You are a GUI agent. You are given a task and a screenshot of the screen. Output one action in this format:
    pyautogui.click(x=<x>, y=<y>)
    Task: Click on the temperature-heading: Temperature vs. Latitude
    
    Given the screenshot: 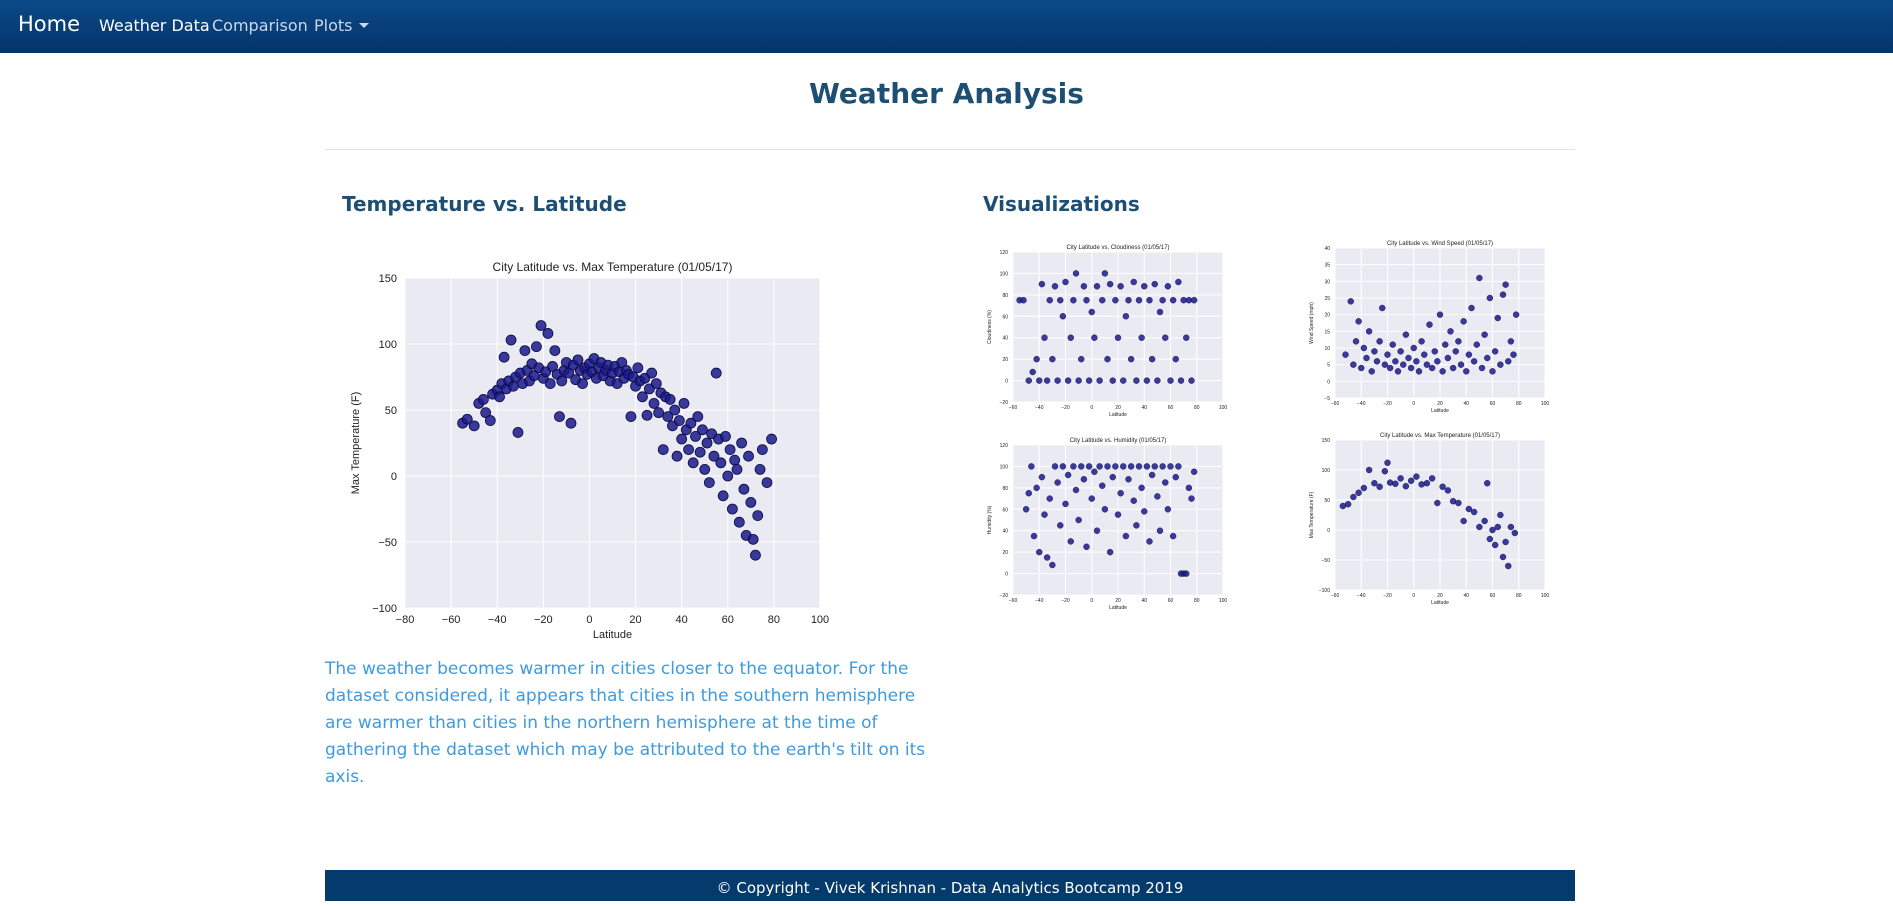 What is the action you would take?
    pyautogui.click(x=484, y=204)
    